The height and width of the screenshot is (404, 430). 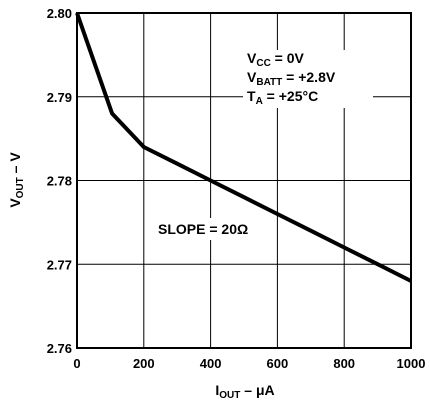 I want to click on x-tick-label: 600, so click(x=278, y=363).